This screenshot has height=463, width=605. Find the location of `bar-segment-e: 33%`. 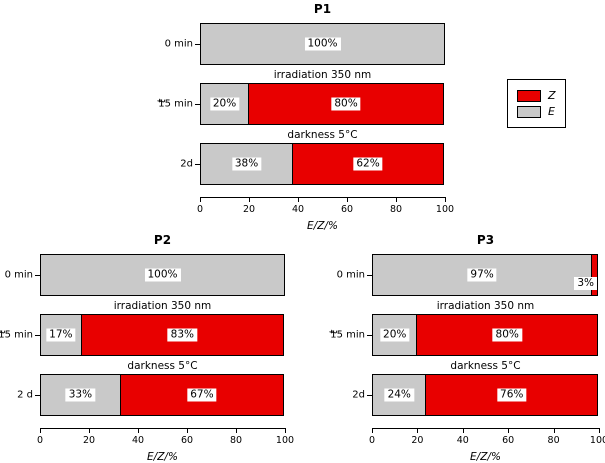

bar-segment-e: 33% is located at coordinates (80, 395).